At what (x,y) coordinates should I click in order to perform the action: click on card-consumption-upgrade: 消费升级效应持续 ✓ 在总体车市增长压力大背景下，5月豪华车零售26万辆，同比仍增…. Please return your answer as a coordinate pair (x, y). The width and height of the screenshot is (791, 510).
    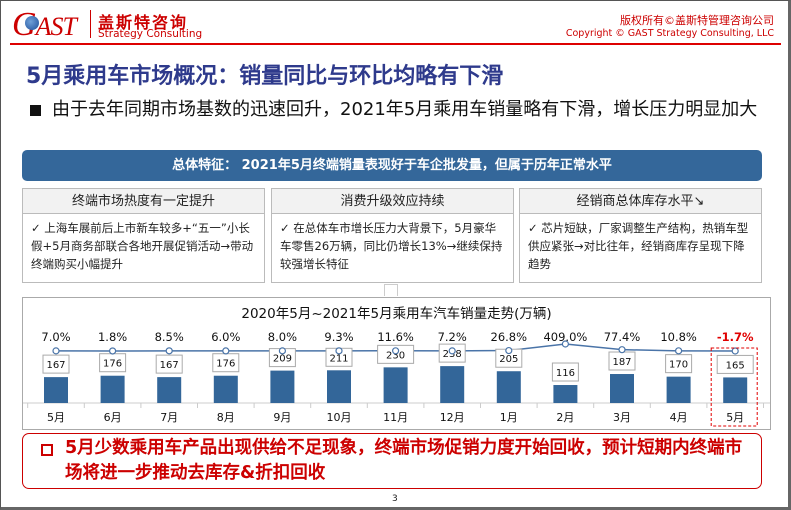
    Looking at the image, I should click on (392, 235).